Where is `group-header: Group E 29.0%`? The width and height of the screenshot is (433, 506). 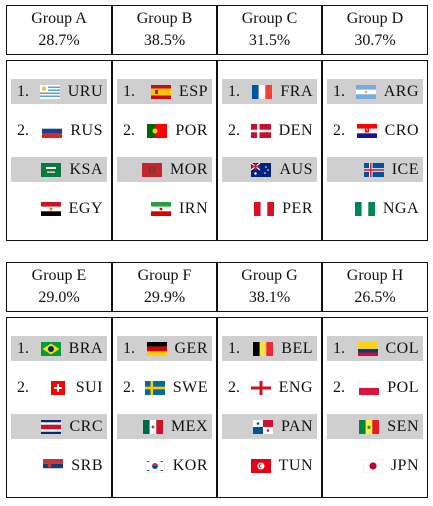 group-header: Group E 29.0% is located at coordinates (59, 287).